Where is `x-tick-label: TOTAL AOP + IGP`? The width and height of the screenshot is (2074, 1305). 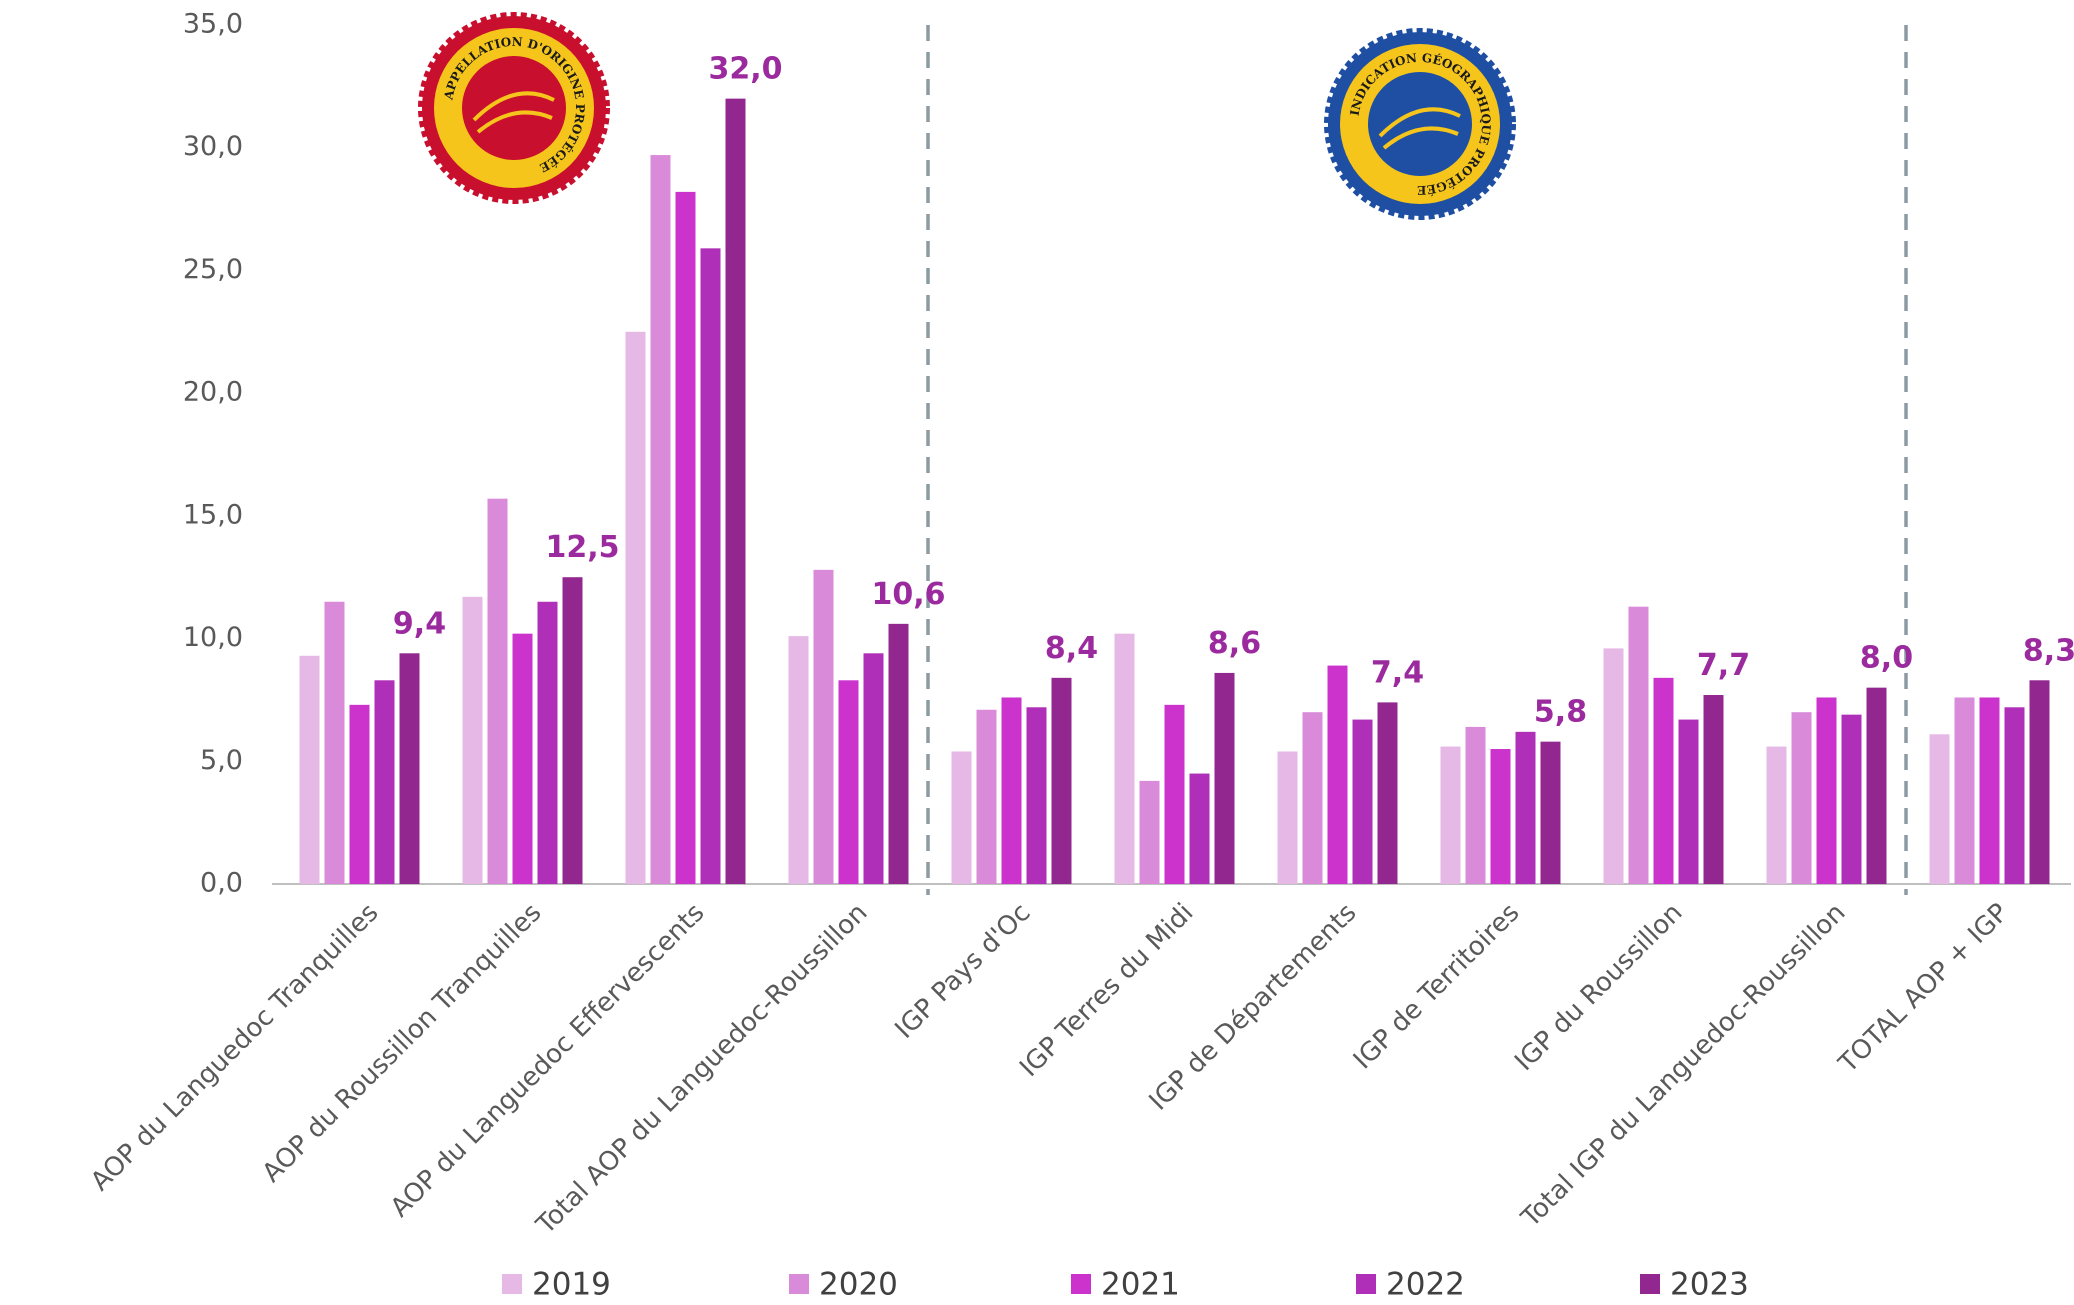
x-tick-label: TOTAL AOP + IGP is located at coordinates (1924, 989).